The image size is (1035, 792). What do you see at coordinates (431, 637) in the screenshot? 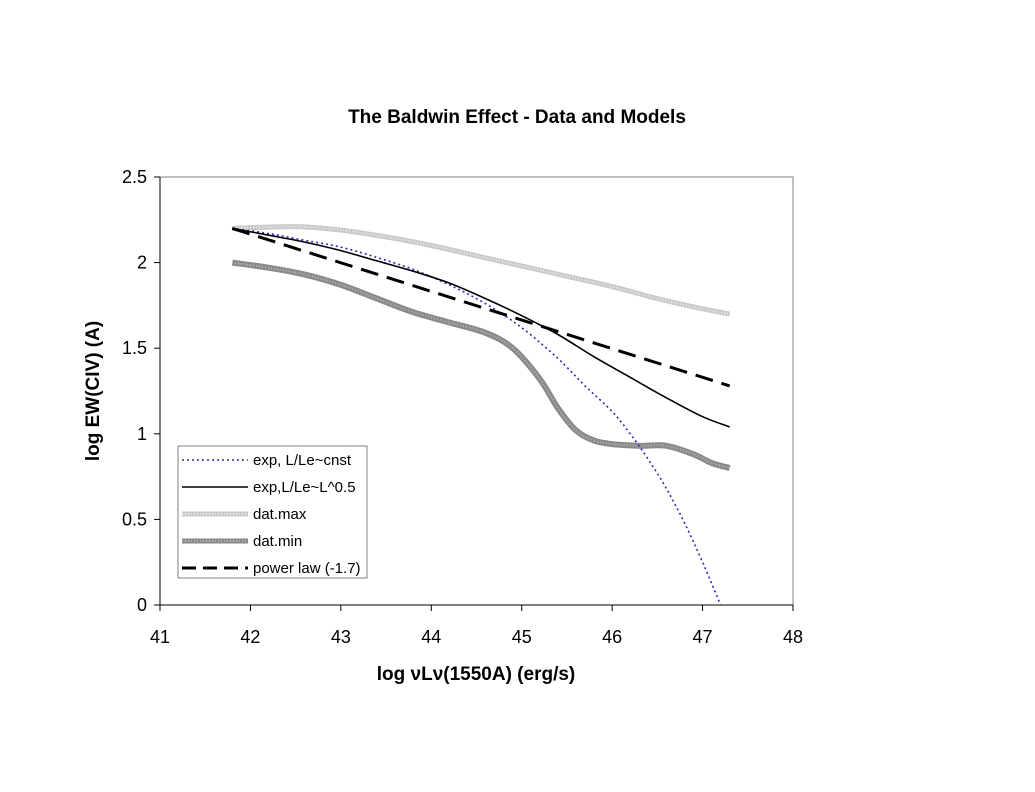
I see `x-tick-label: 44` at bounding box center [431, 637].